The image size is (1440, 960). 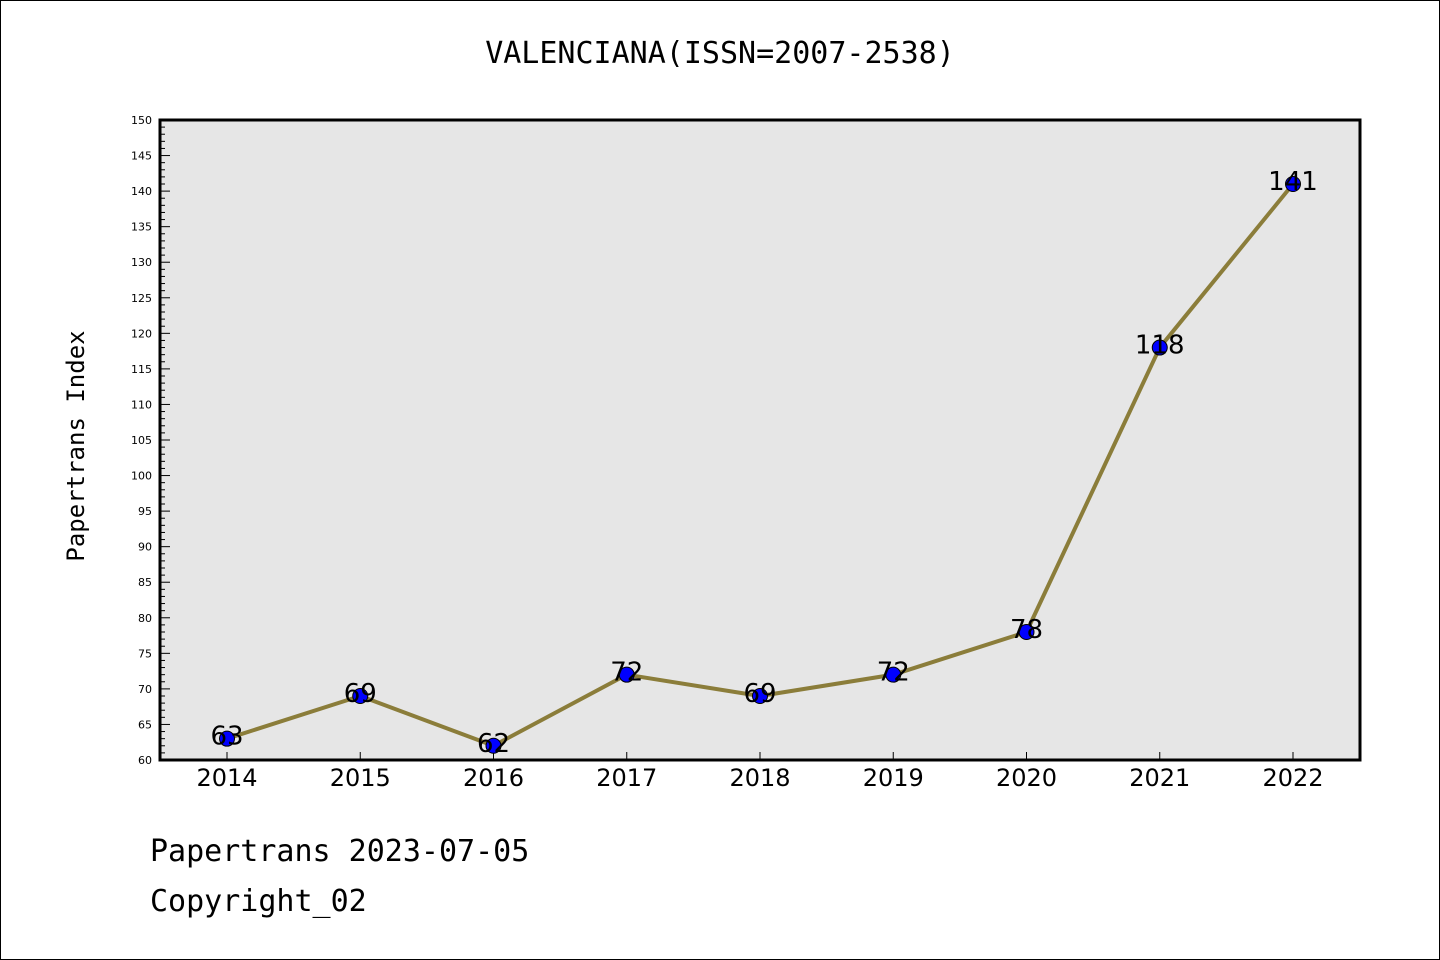 I want to click on y-tick-label: 120, so click(x=141, y=333).